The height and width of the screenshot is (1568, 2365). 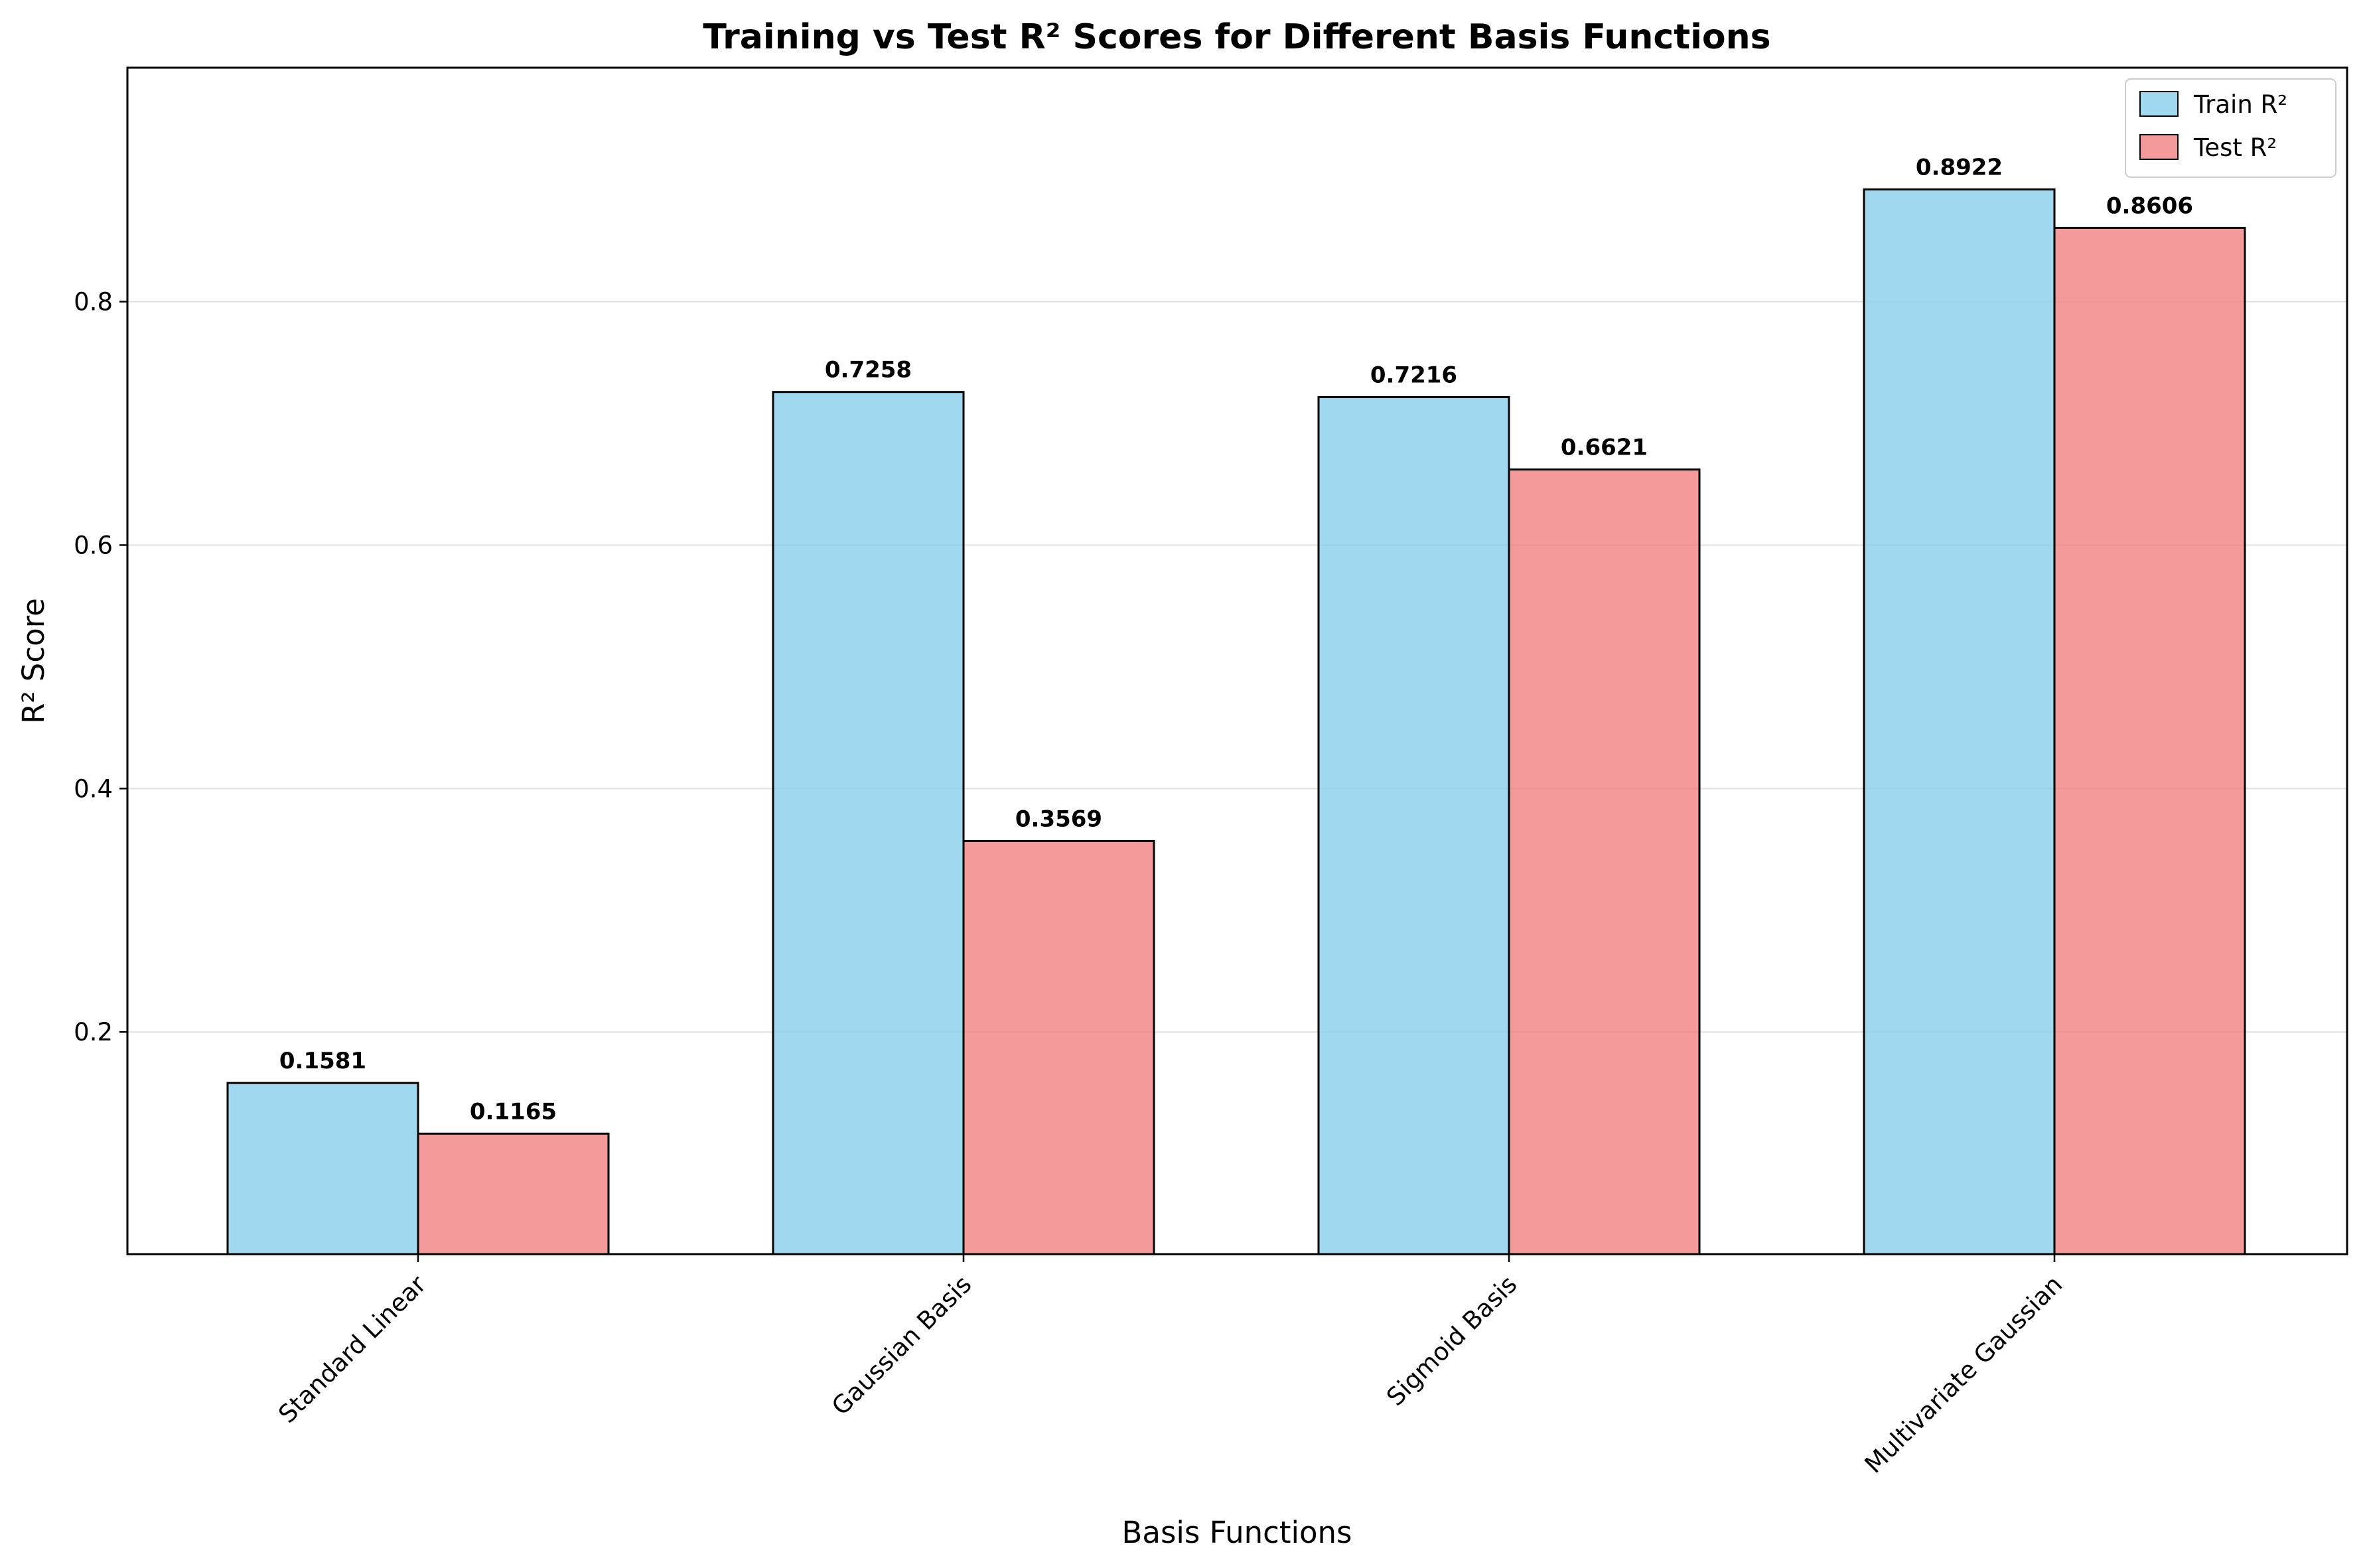 I want to click on data-label: 0.3569, so click(x=1058, y=819).